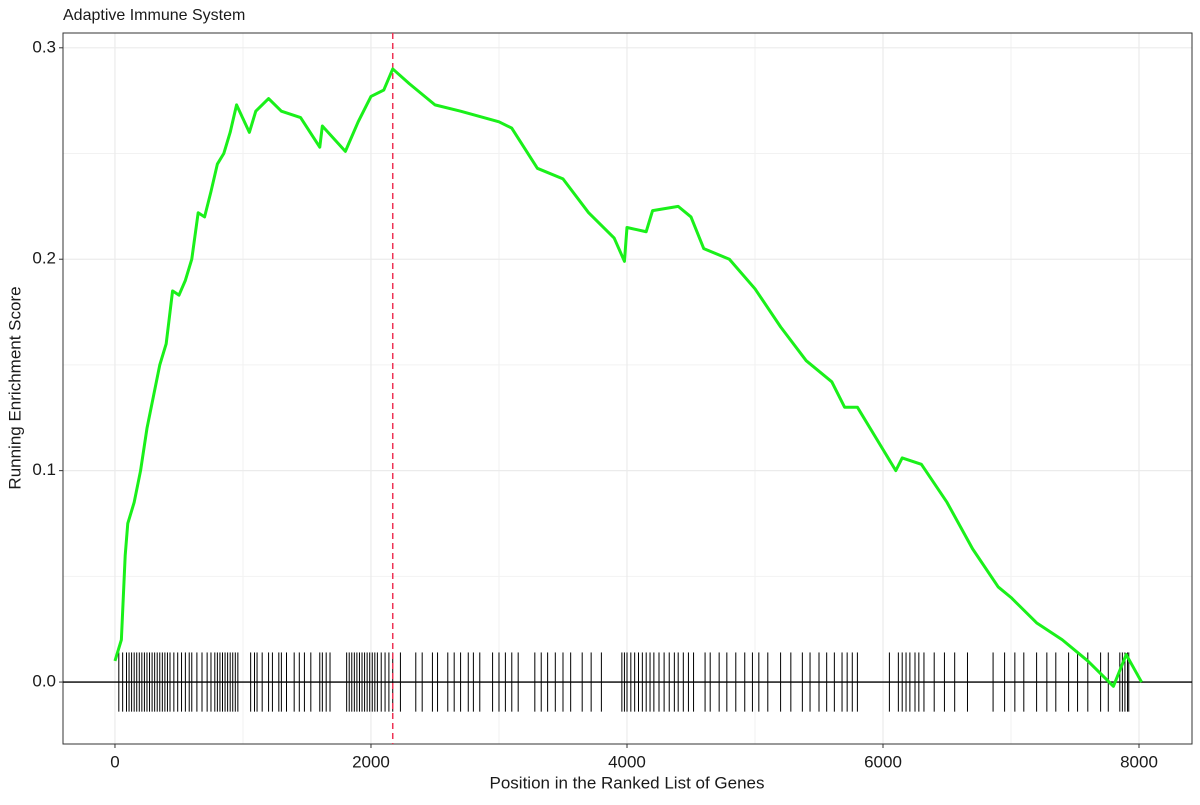  What do you see at coordinates (154, 15) in the screenshot?
I see `chart-title: Adaptive Immune System` at bounding box center [154, 15].